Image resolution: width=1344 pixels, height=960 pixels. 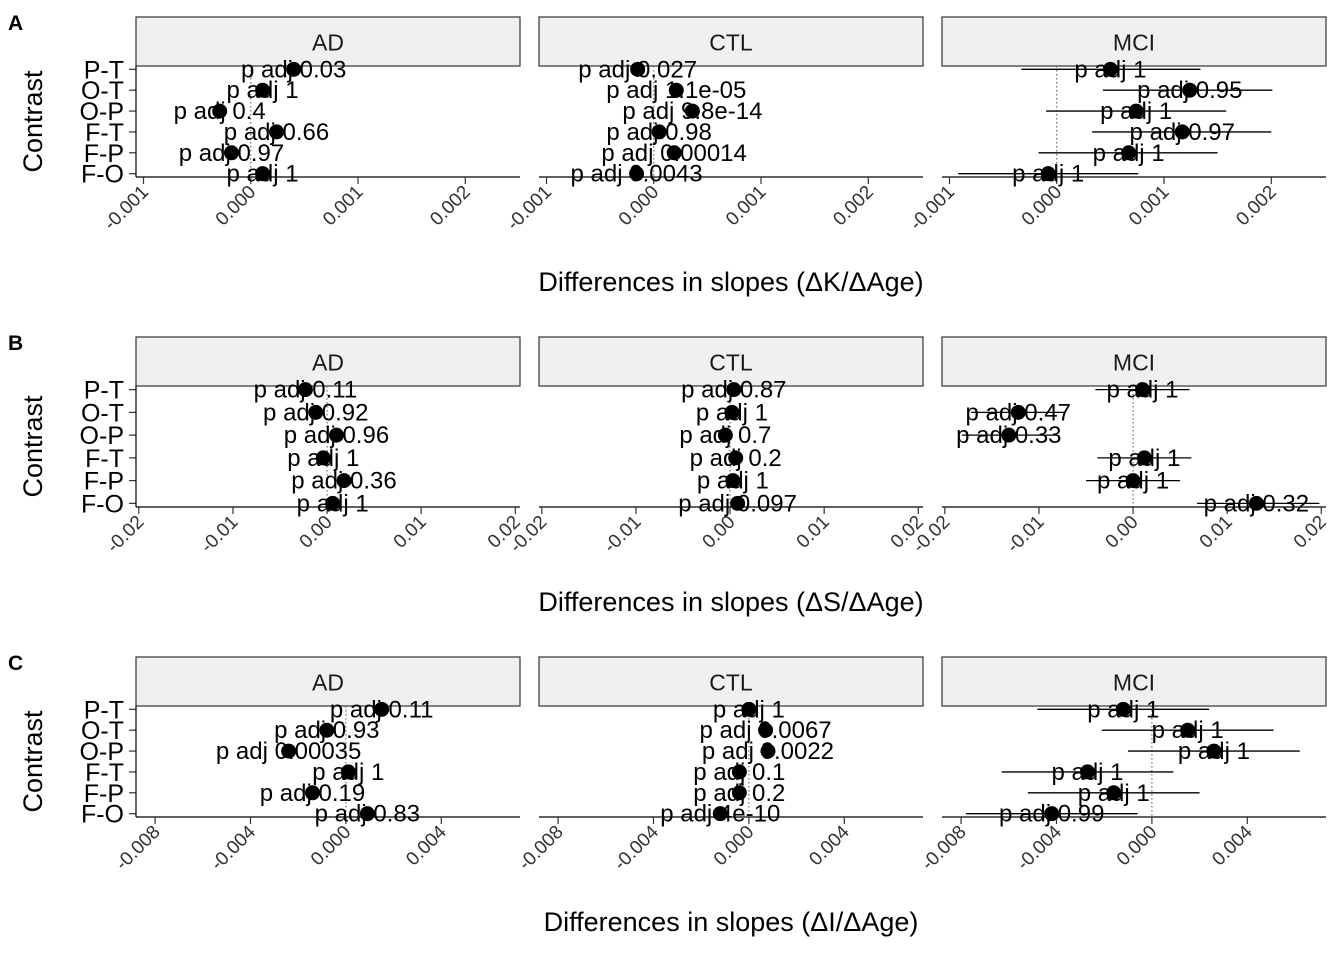 I want to click on p-value-label: p adj 0.87, so click(x=733, y=390).